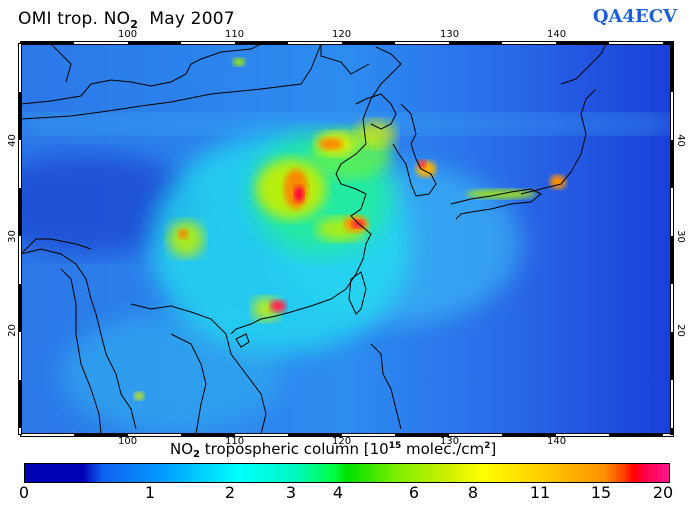  What do you see at coordinates (601, 492) in the screenshot?
I see `colorbar-tick-15: 15` at bounding box center [601, 492].